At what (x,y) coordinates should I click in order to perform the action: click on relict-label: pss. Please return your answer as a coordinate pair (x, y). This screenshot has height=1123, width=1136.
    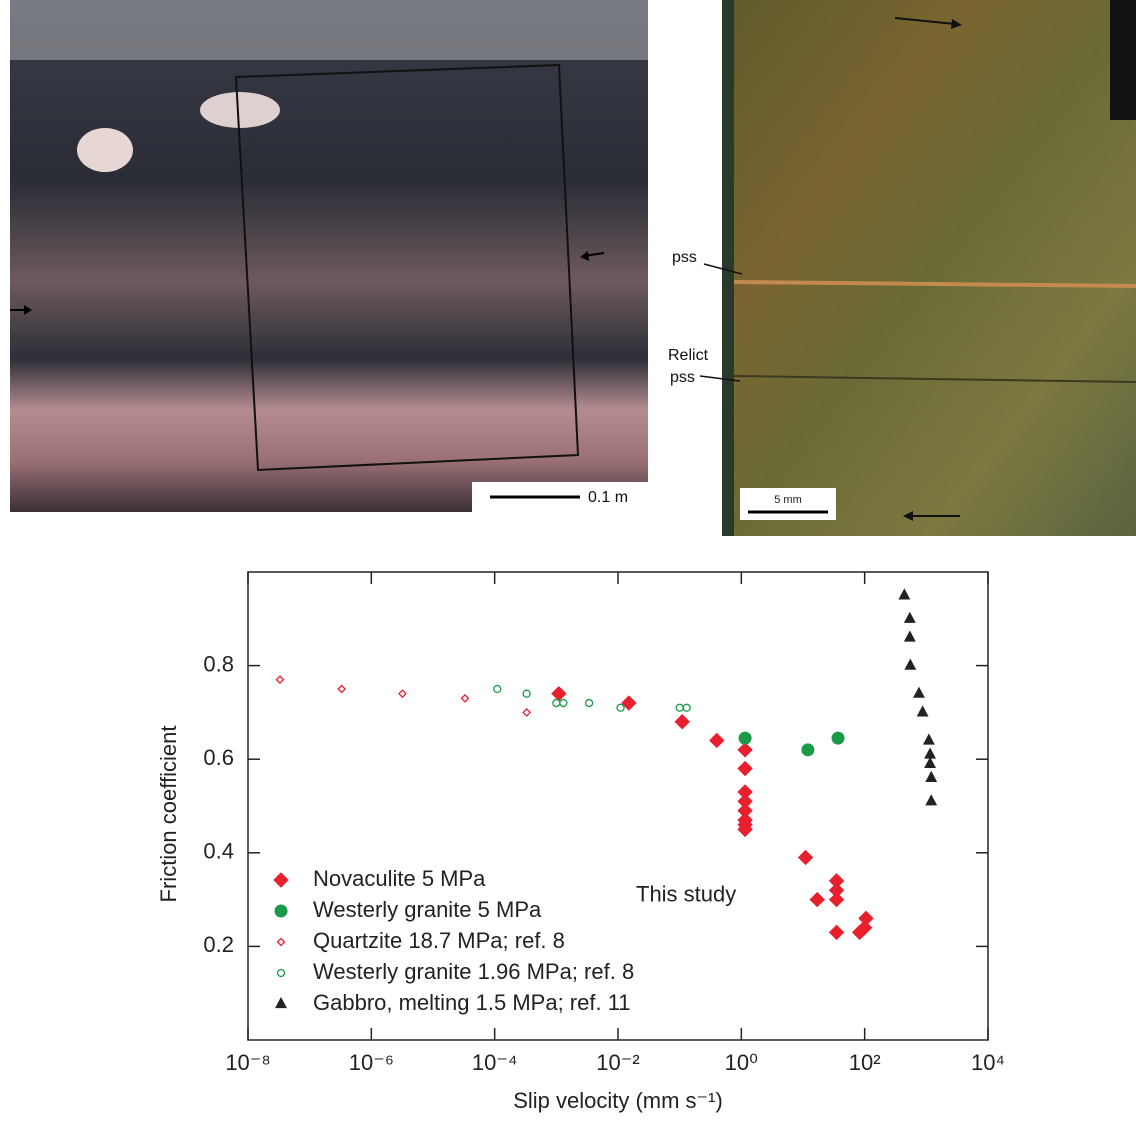
    Looking at the image, I should click on (682, 377).